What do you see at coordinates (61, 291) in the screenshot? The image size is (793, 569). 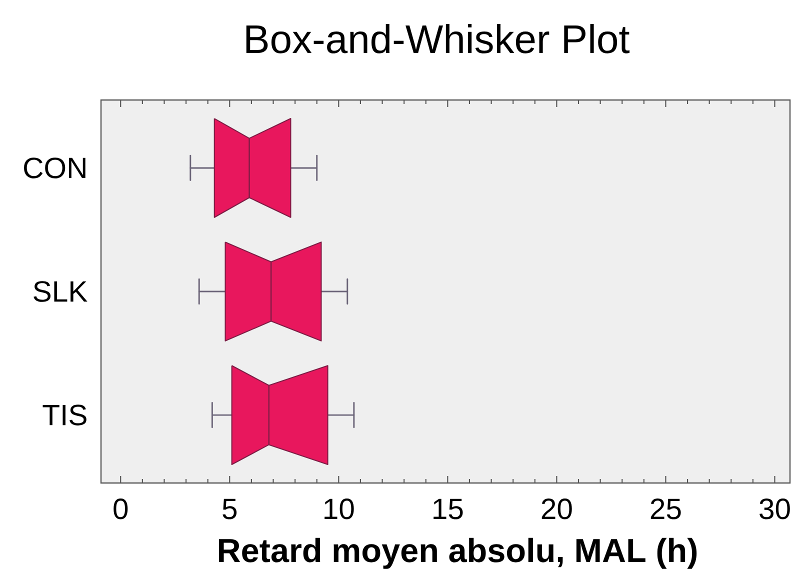 I see `y-tick-label: SLK` at bounding box center [61, 291].